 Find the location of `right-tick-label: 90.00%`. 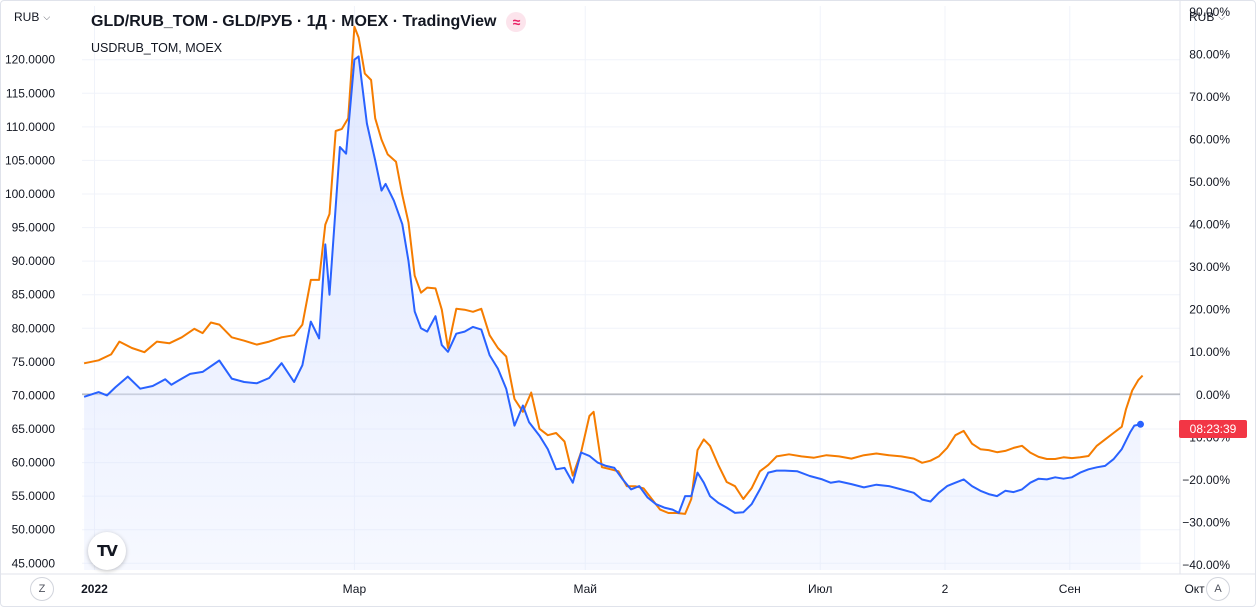

right-tick-label: 90.00% is located at coordinates (1209, 12).